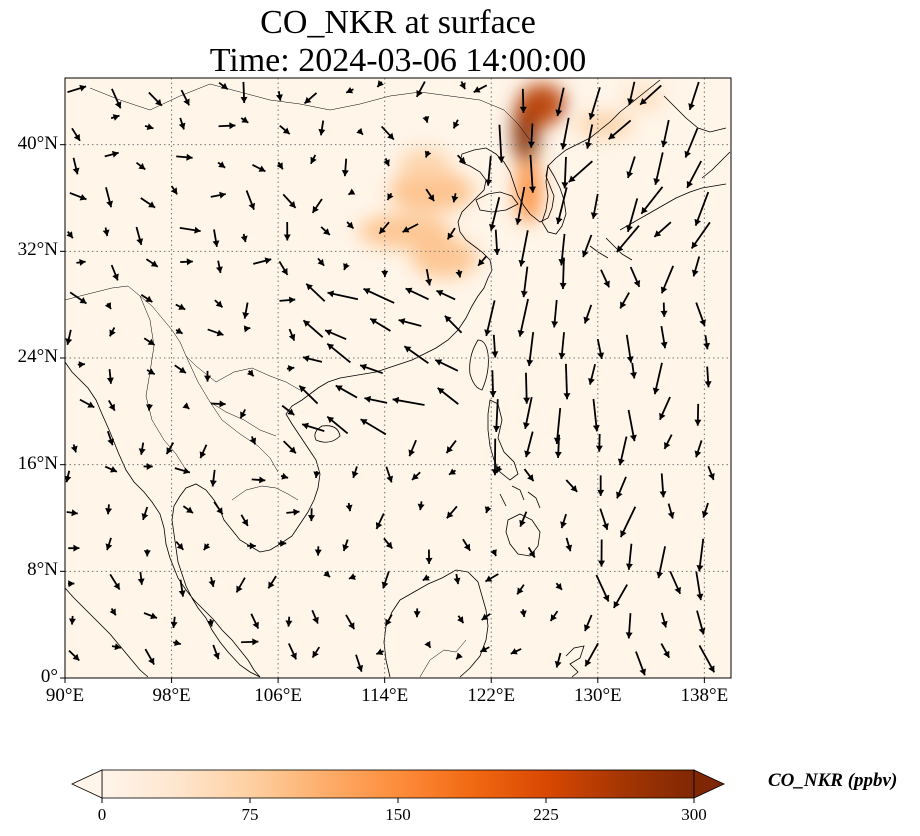 Image resolution: width=920 pixels, height=836 pixels. I want to click on x-tick-label: 114°E, so click(385, 695).